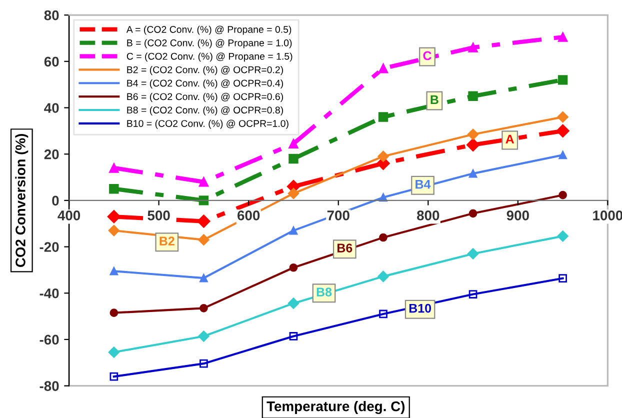 The image size is (622, 418). I want to click on x-axis-title: Temperature (deg. C), so click(335, 407).